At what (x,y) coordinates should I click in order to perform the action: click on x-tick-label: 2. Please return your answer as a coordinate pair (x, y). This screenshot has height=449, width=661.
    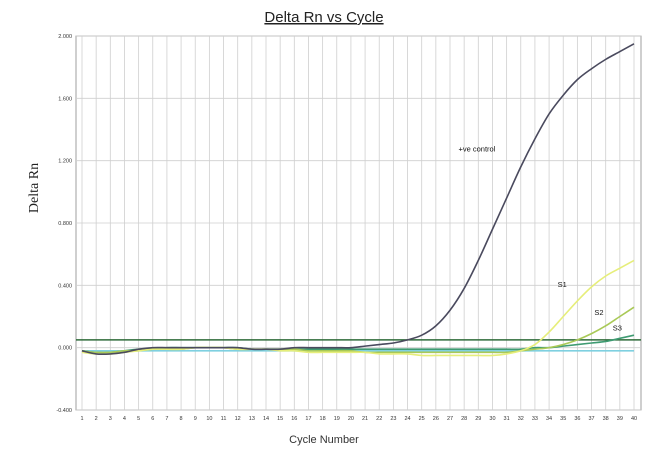
    Looking at the image, I should click on (96, 419).